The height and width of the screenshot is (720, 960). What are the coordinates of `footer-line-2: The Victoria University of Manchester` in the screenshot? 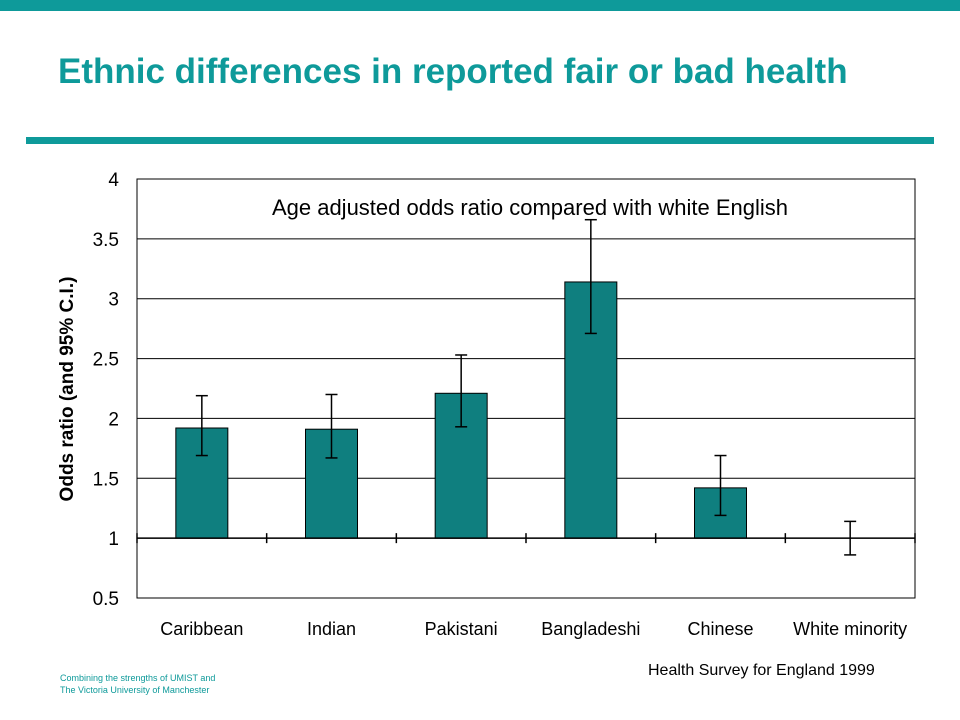 It's located at (135, 690).